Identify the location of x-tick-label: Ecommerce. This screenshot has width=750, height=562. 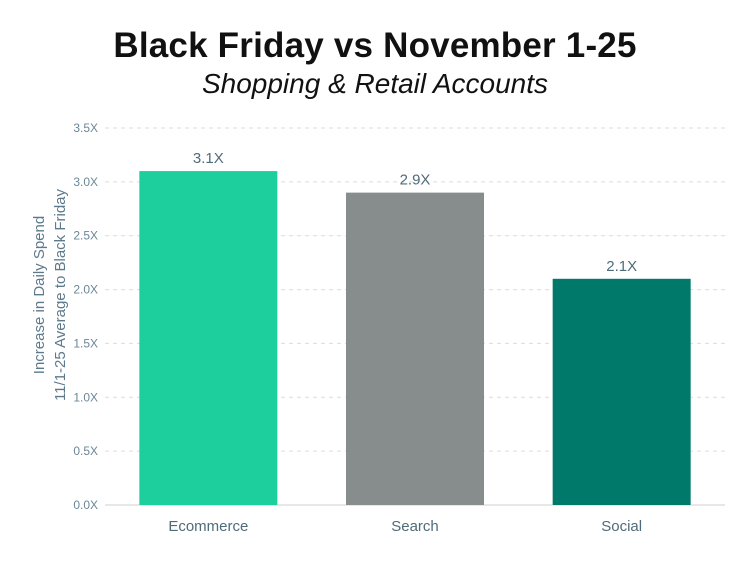
(208, 526).